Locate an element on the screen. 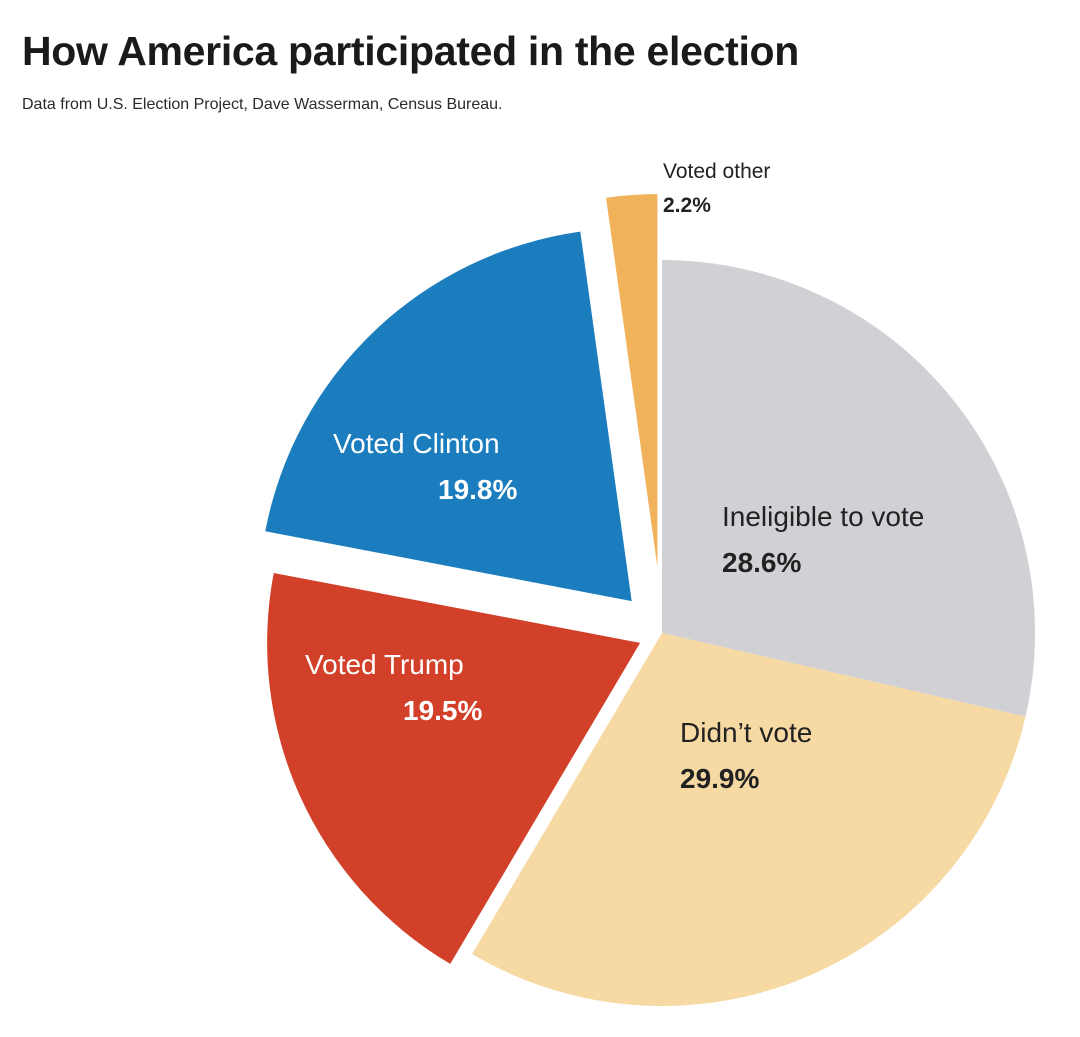 Image resolution: width=1080 pixels, height=1037 pixels. pie-slice-voted-other is located at coordinates (632, 381).